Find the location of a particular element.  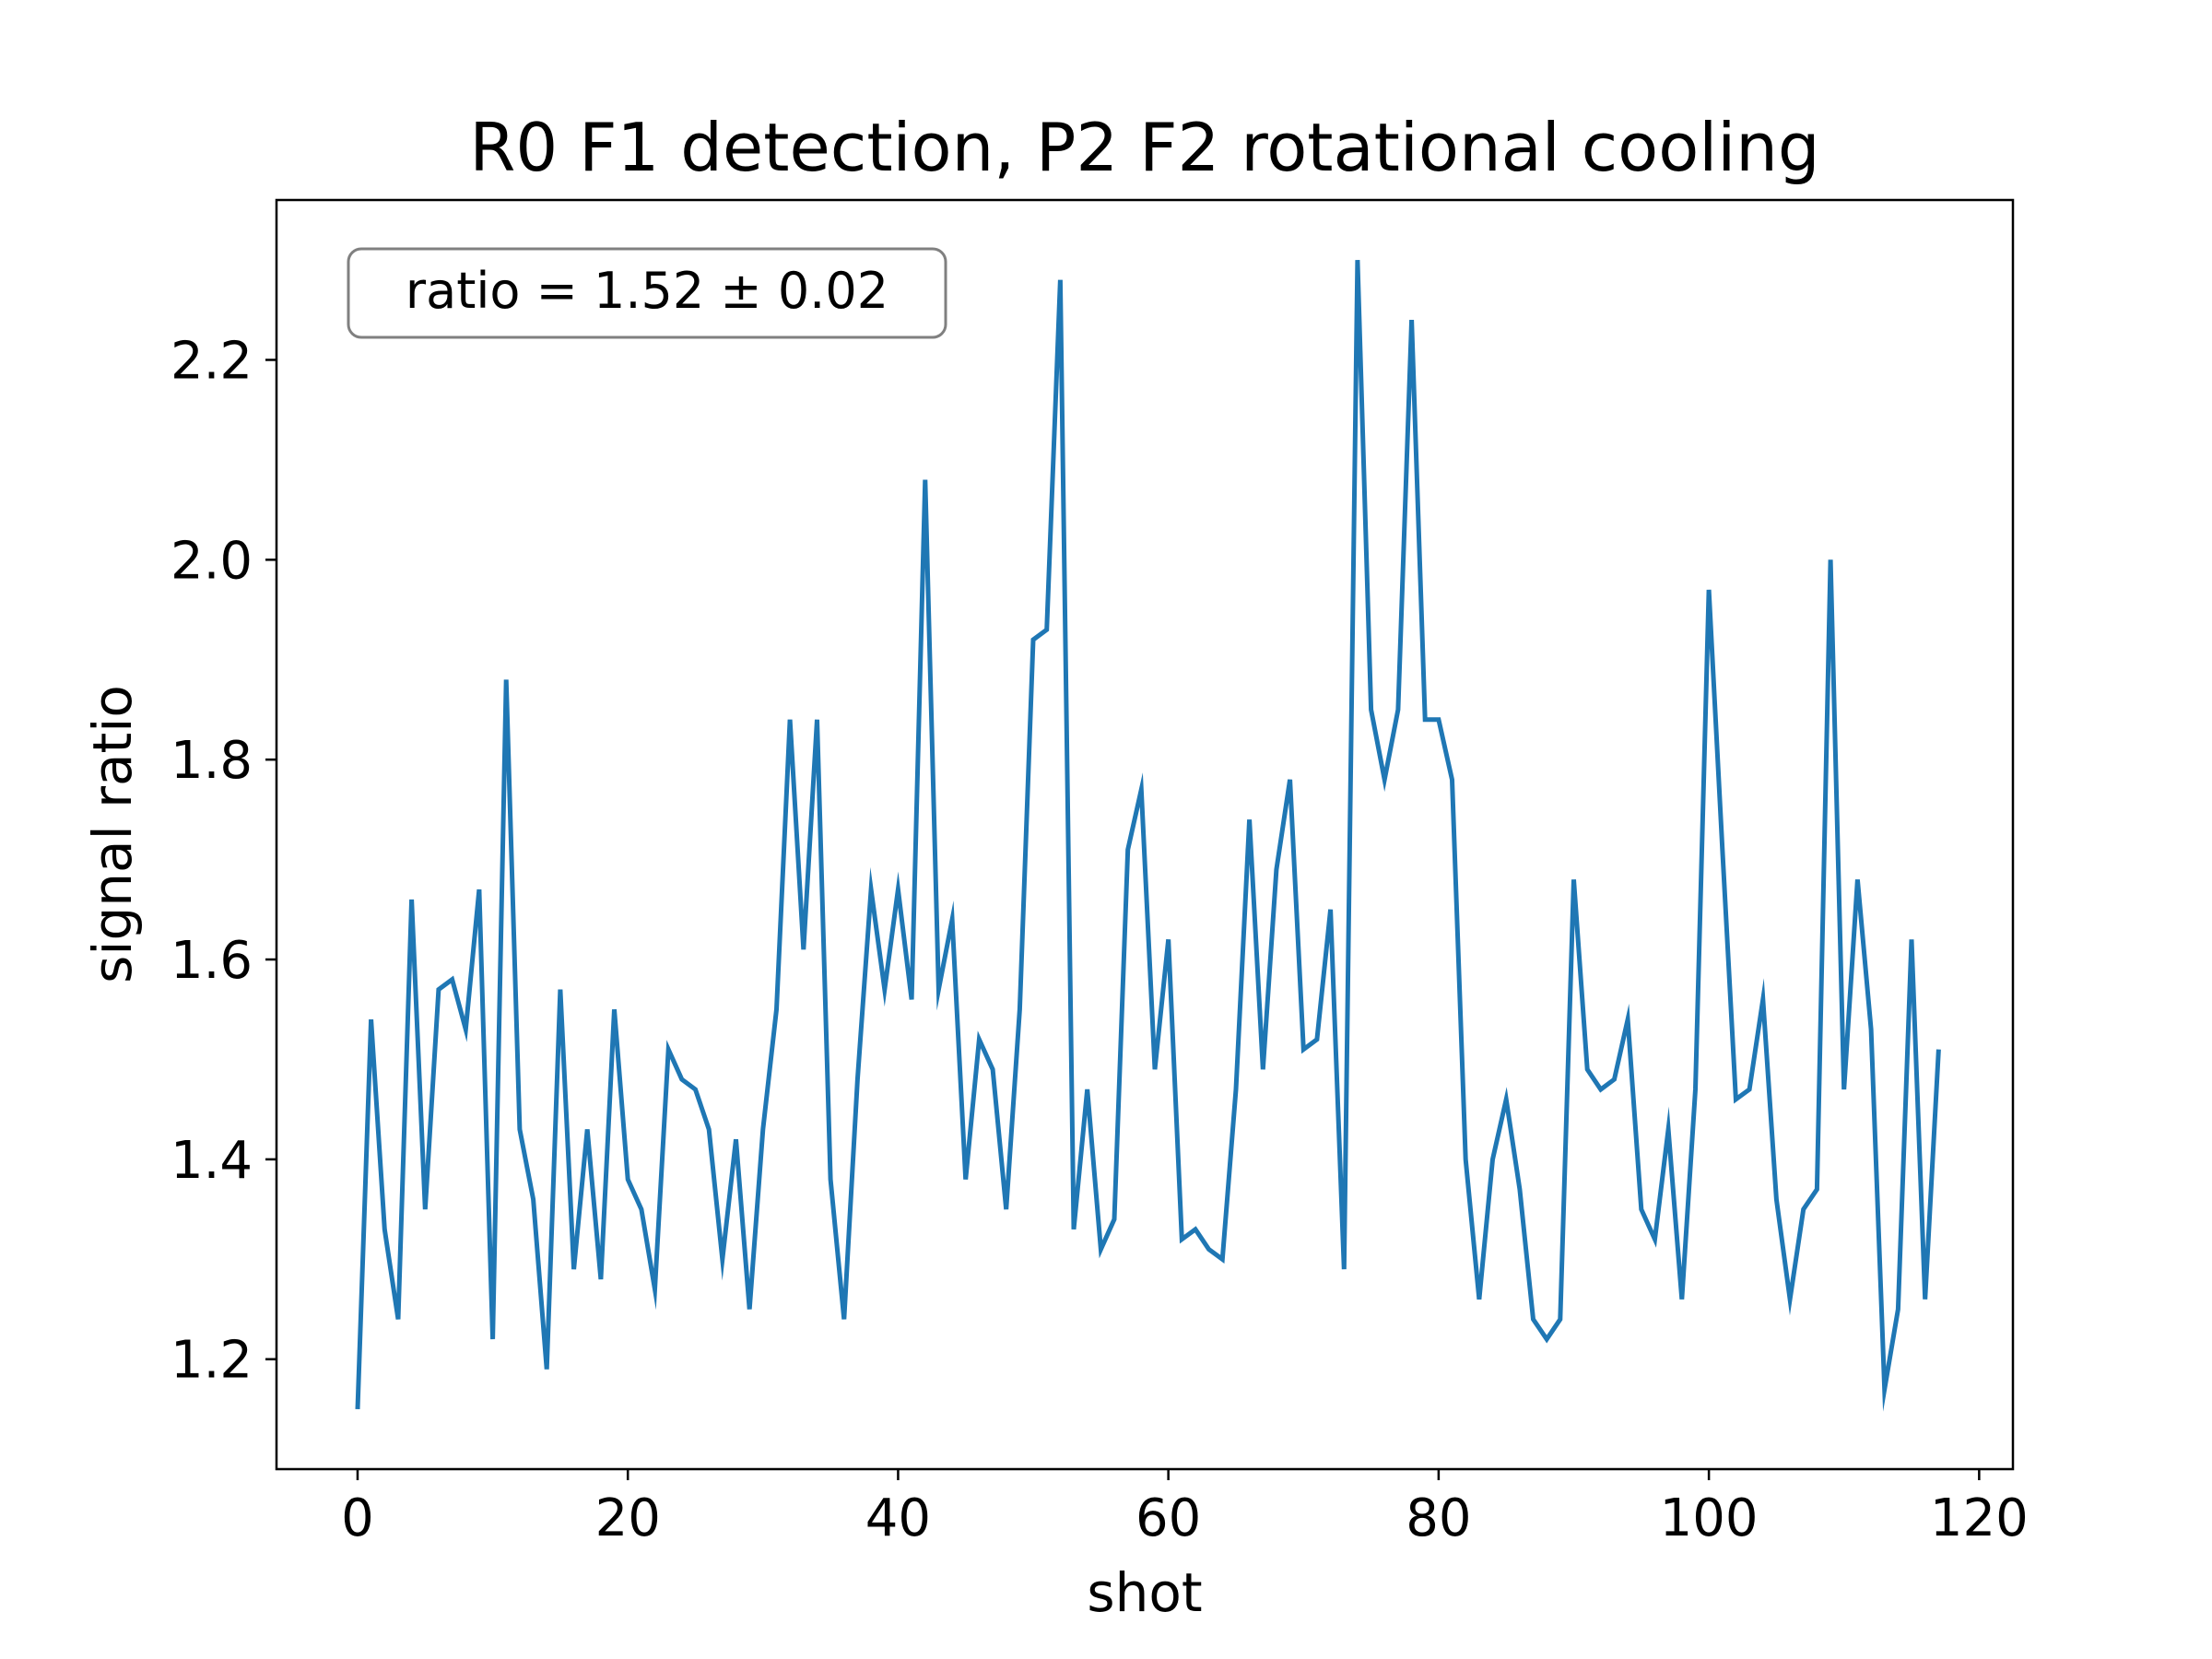

x-tick-label: 60 is located at coordinates (1168, 1518).